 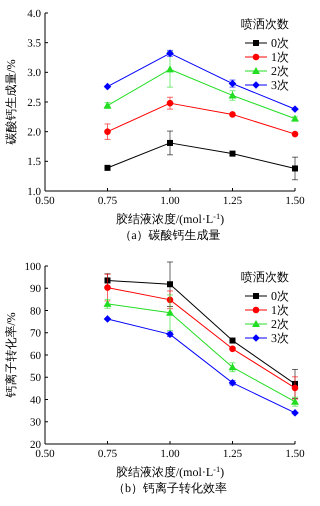 What do you see at coordinates (36, 334) in the screenshot?
I see `y-tick-label: 70` at bounding box center [36, 334].